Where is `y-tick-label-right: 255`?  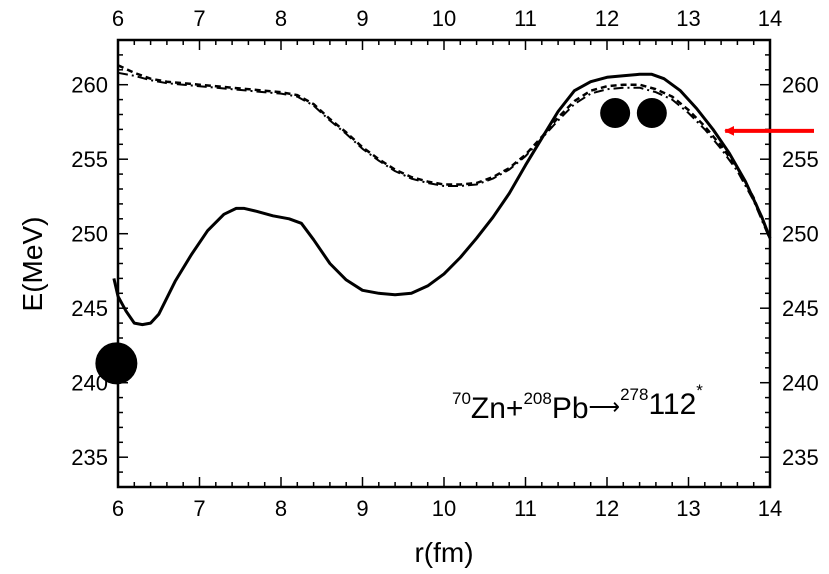
y-tick-label-right: 255 is located at coordinates (800, 159).